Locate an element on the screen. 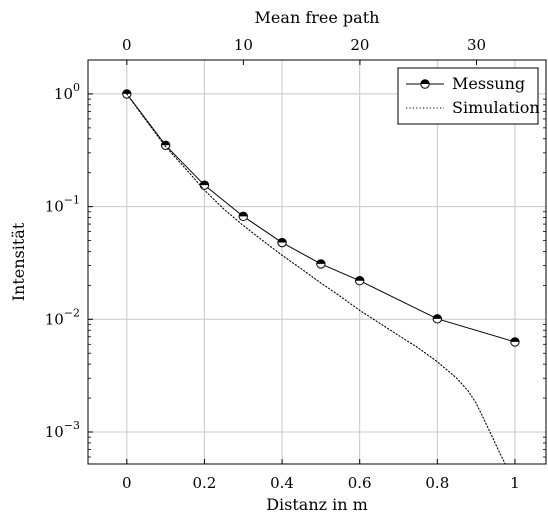  x-tick-label: 0.6 is located at coordinates (360, 483).